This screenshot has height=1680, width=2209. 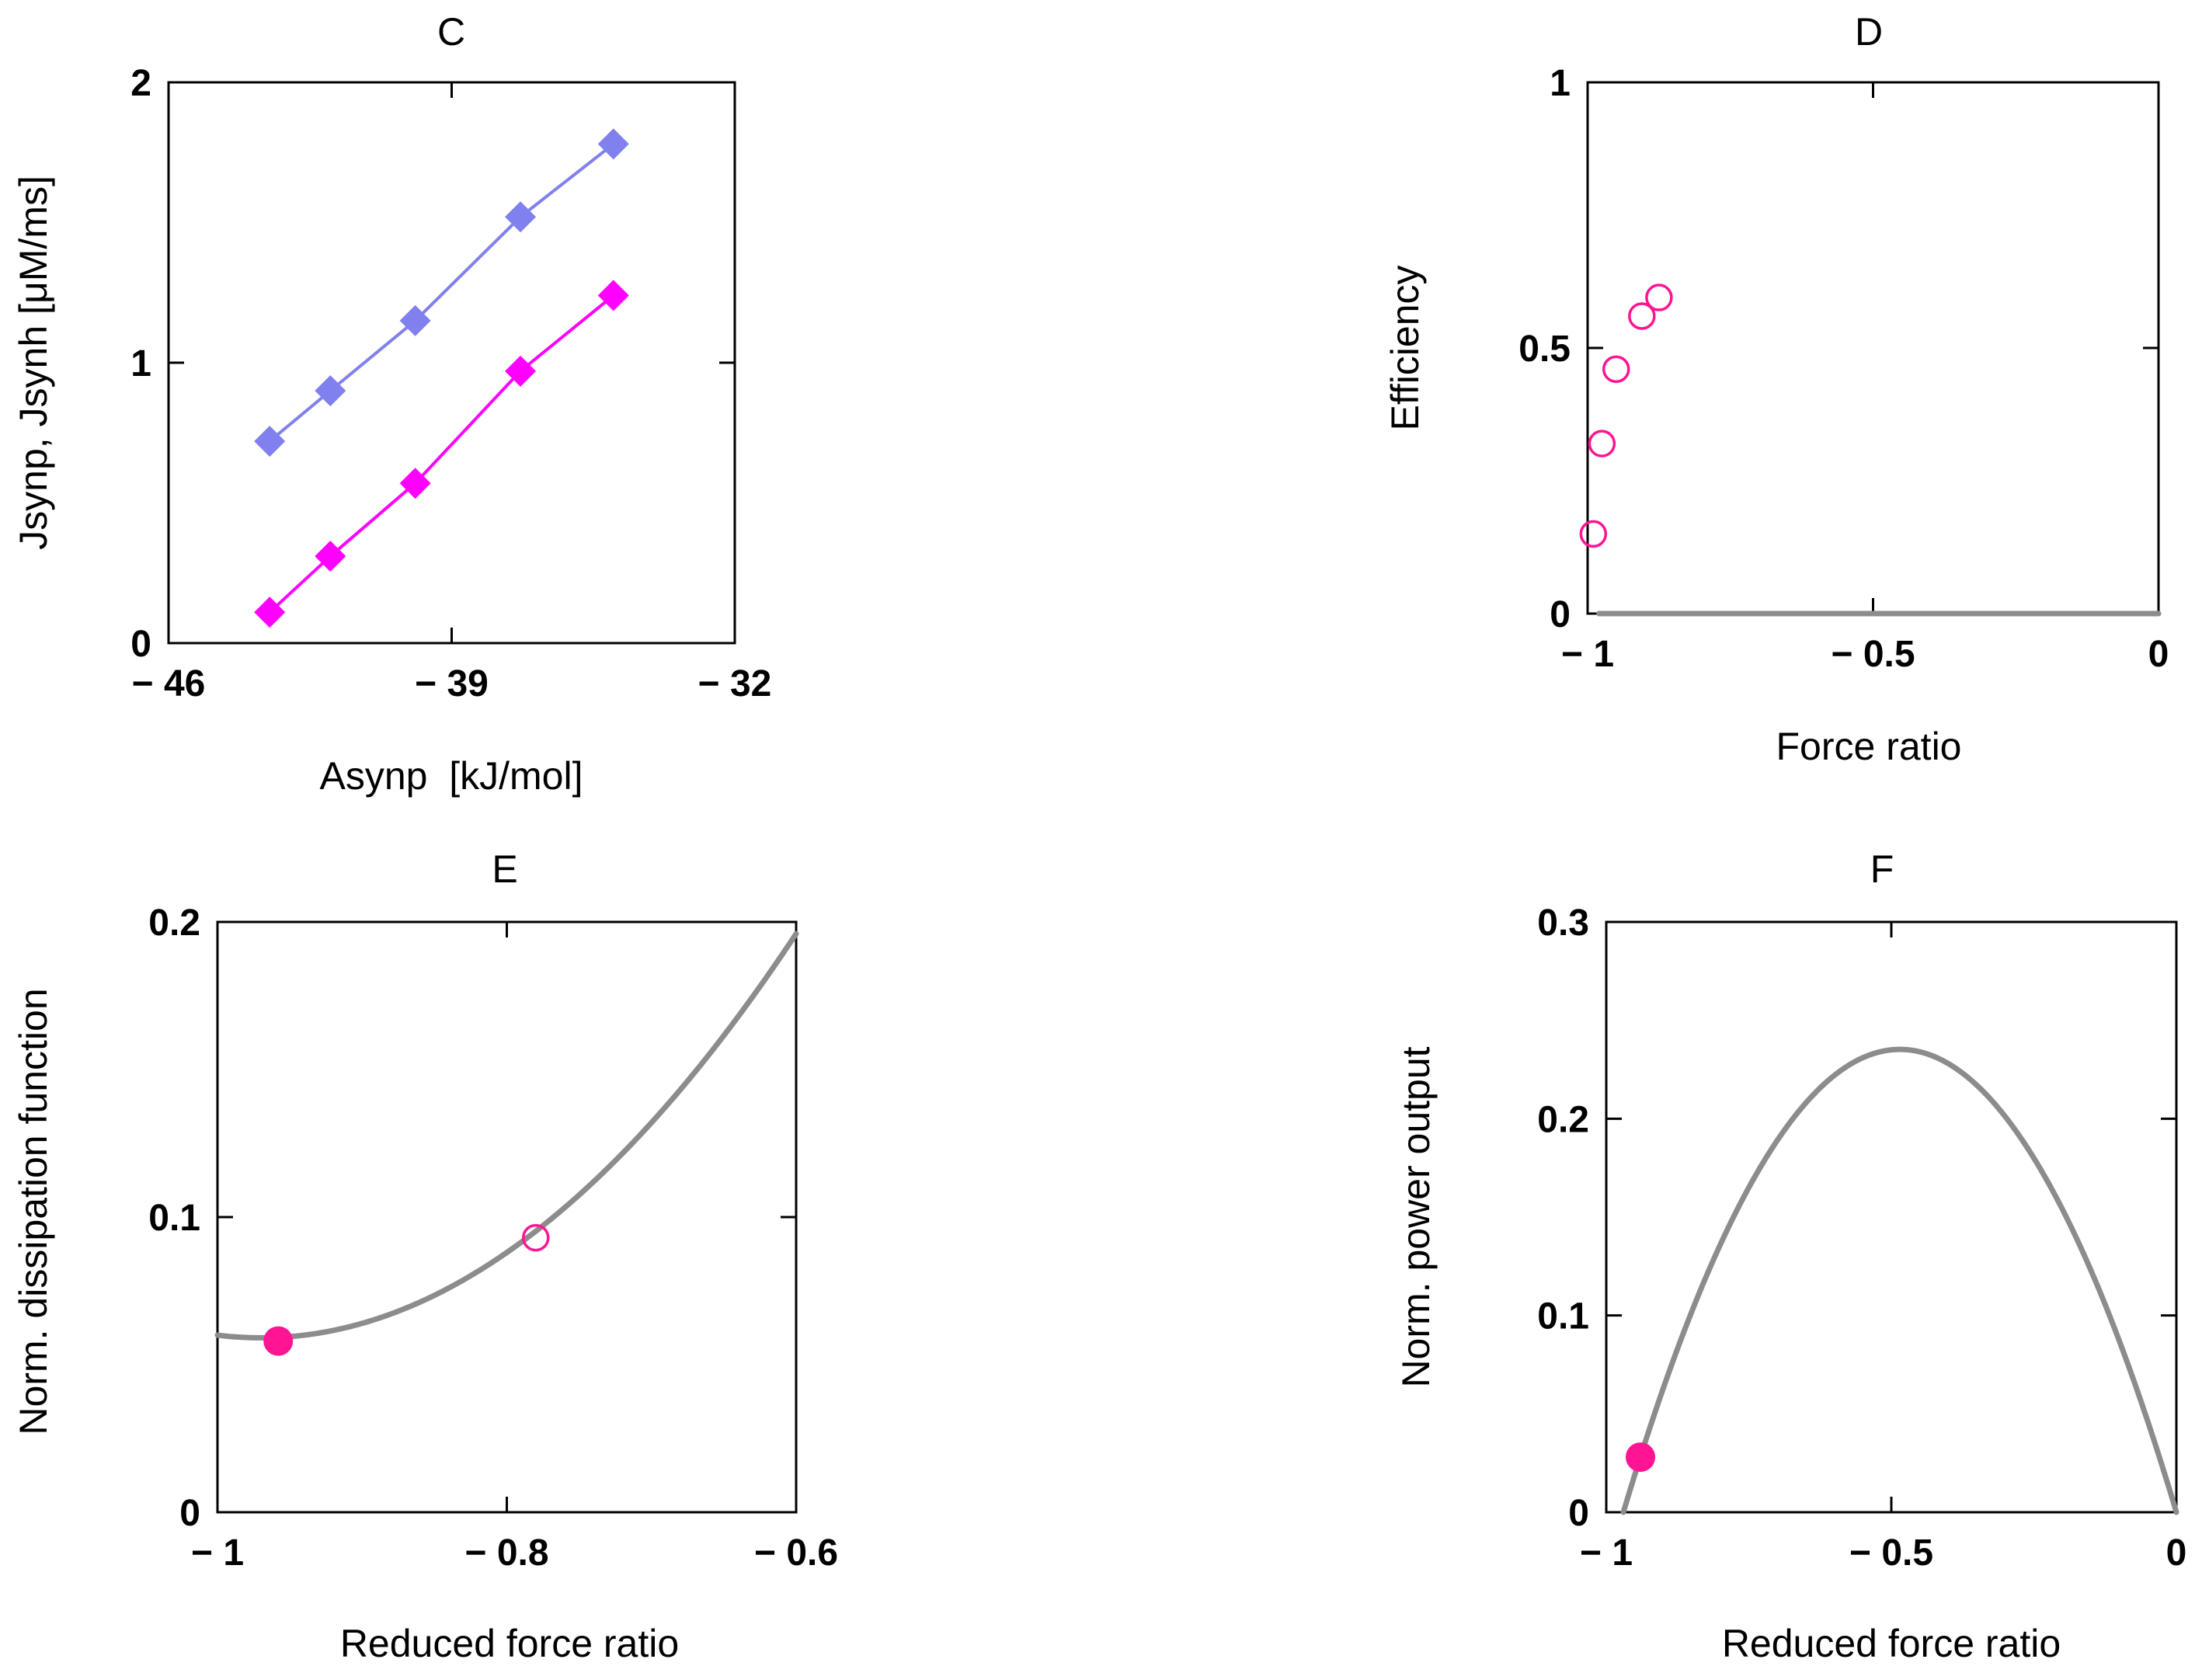 I want to click on panel-f-title: F, so click(x=1882, y=869).